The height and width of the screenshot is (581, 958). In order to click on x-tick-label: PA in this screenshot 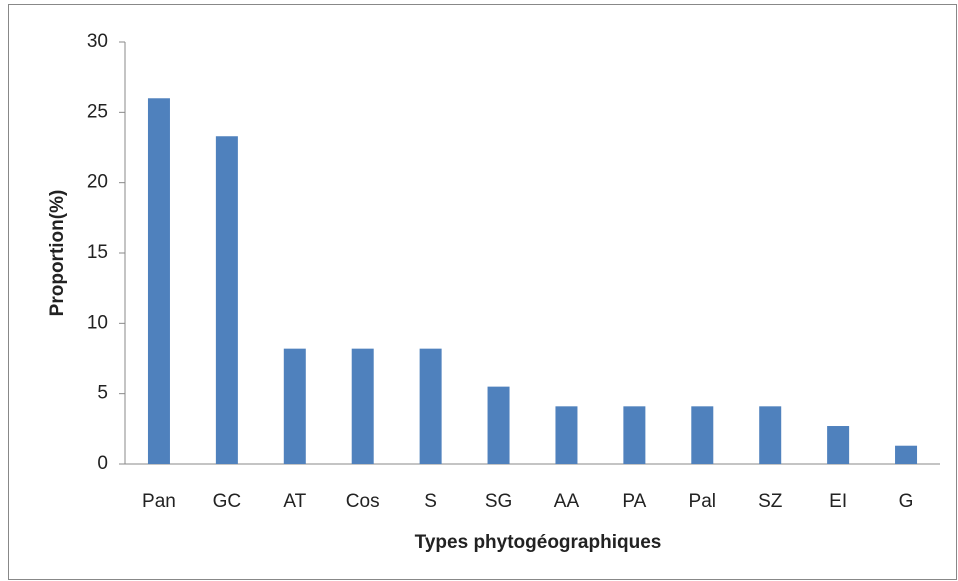, I will do `click(634, 501)`.